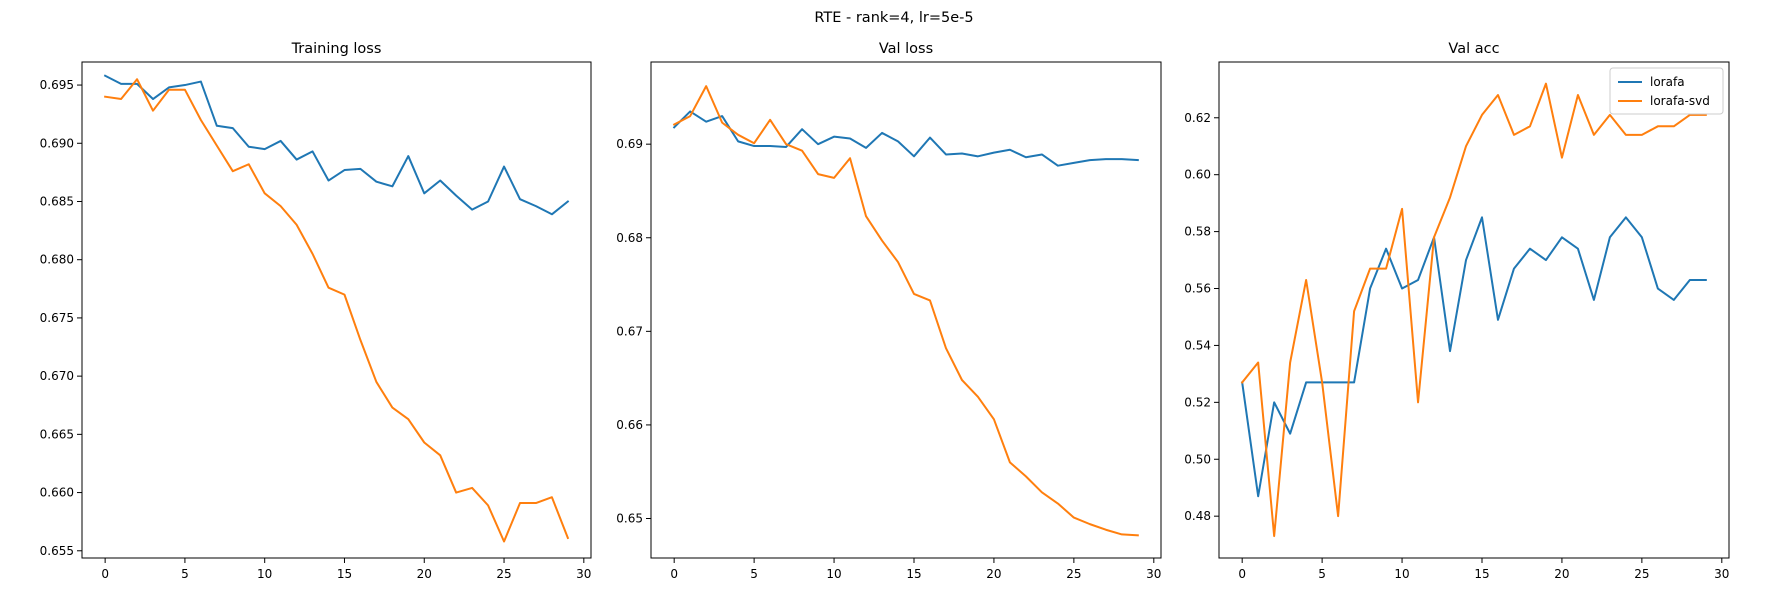 Image resolution: width=1788 pixels, height=593 pixels. What do you see at coordinates (57, 551) in the screenshot?
I see `training-loss-ytick-label: 0.655` at bounding box center [57, 551].